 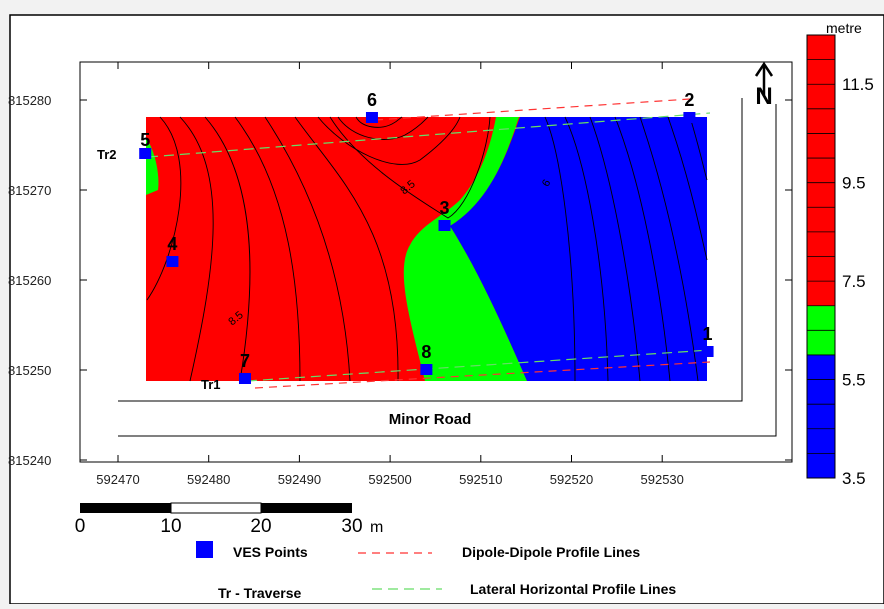 What do you see at coordinates (270, 552) in the screenshot?
I see `ves-key-label: VES Points` at bounding box center [270, 552].